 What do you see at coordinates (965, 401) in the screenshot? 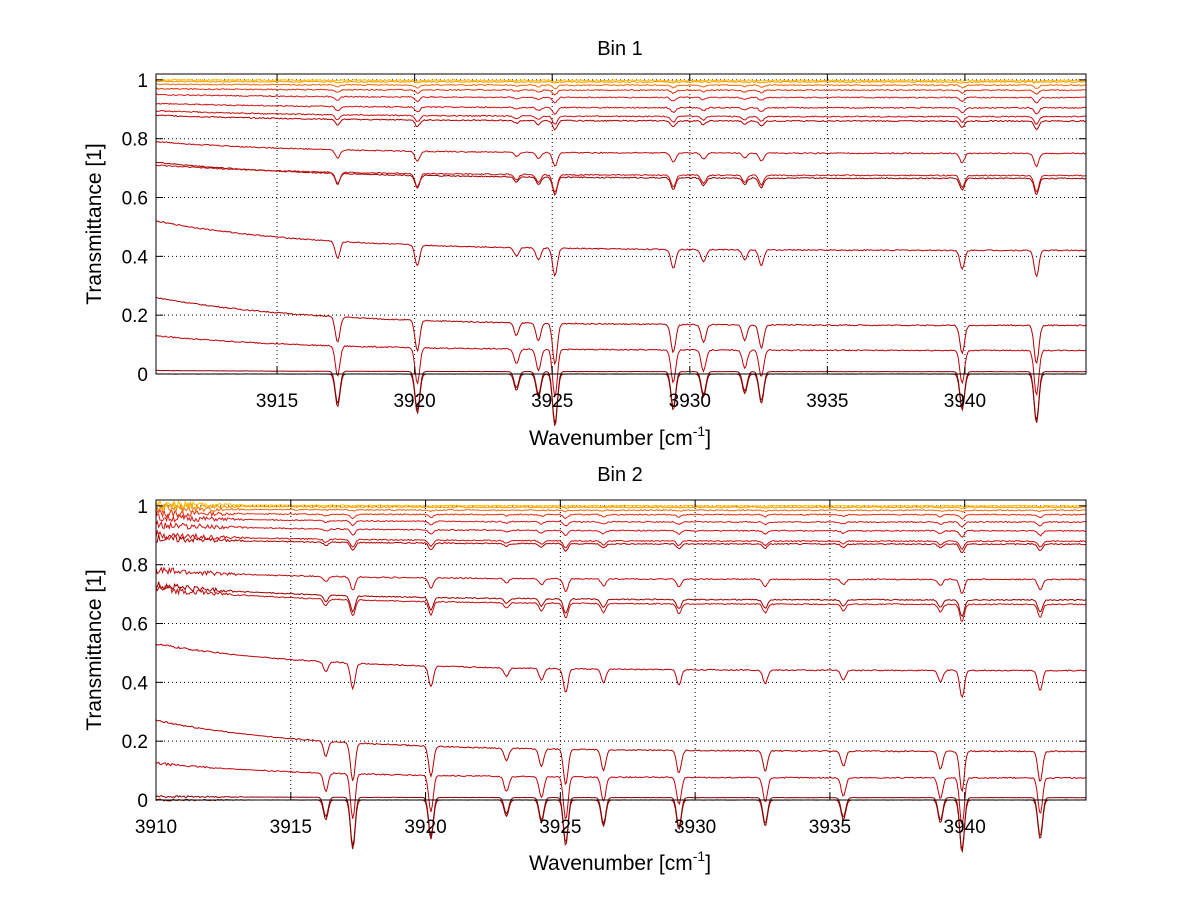
I see `bin-1-x-tick-label: 3940` at bounding box center [965, 401].